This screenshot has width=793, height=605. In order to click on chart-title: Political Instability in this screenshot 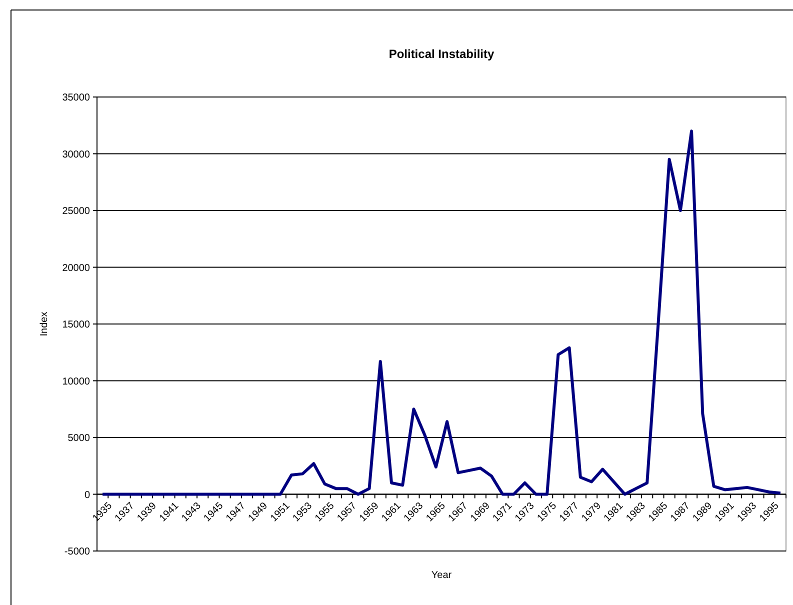, I will do `click(441, 54)`.